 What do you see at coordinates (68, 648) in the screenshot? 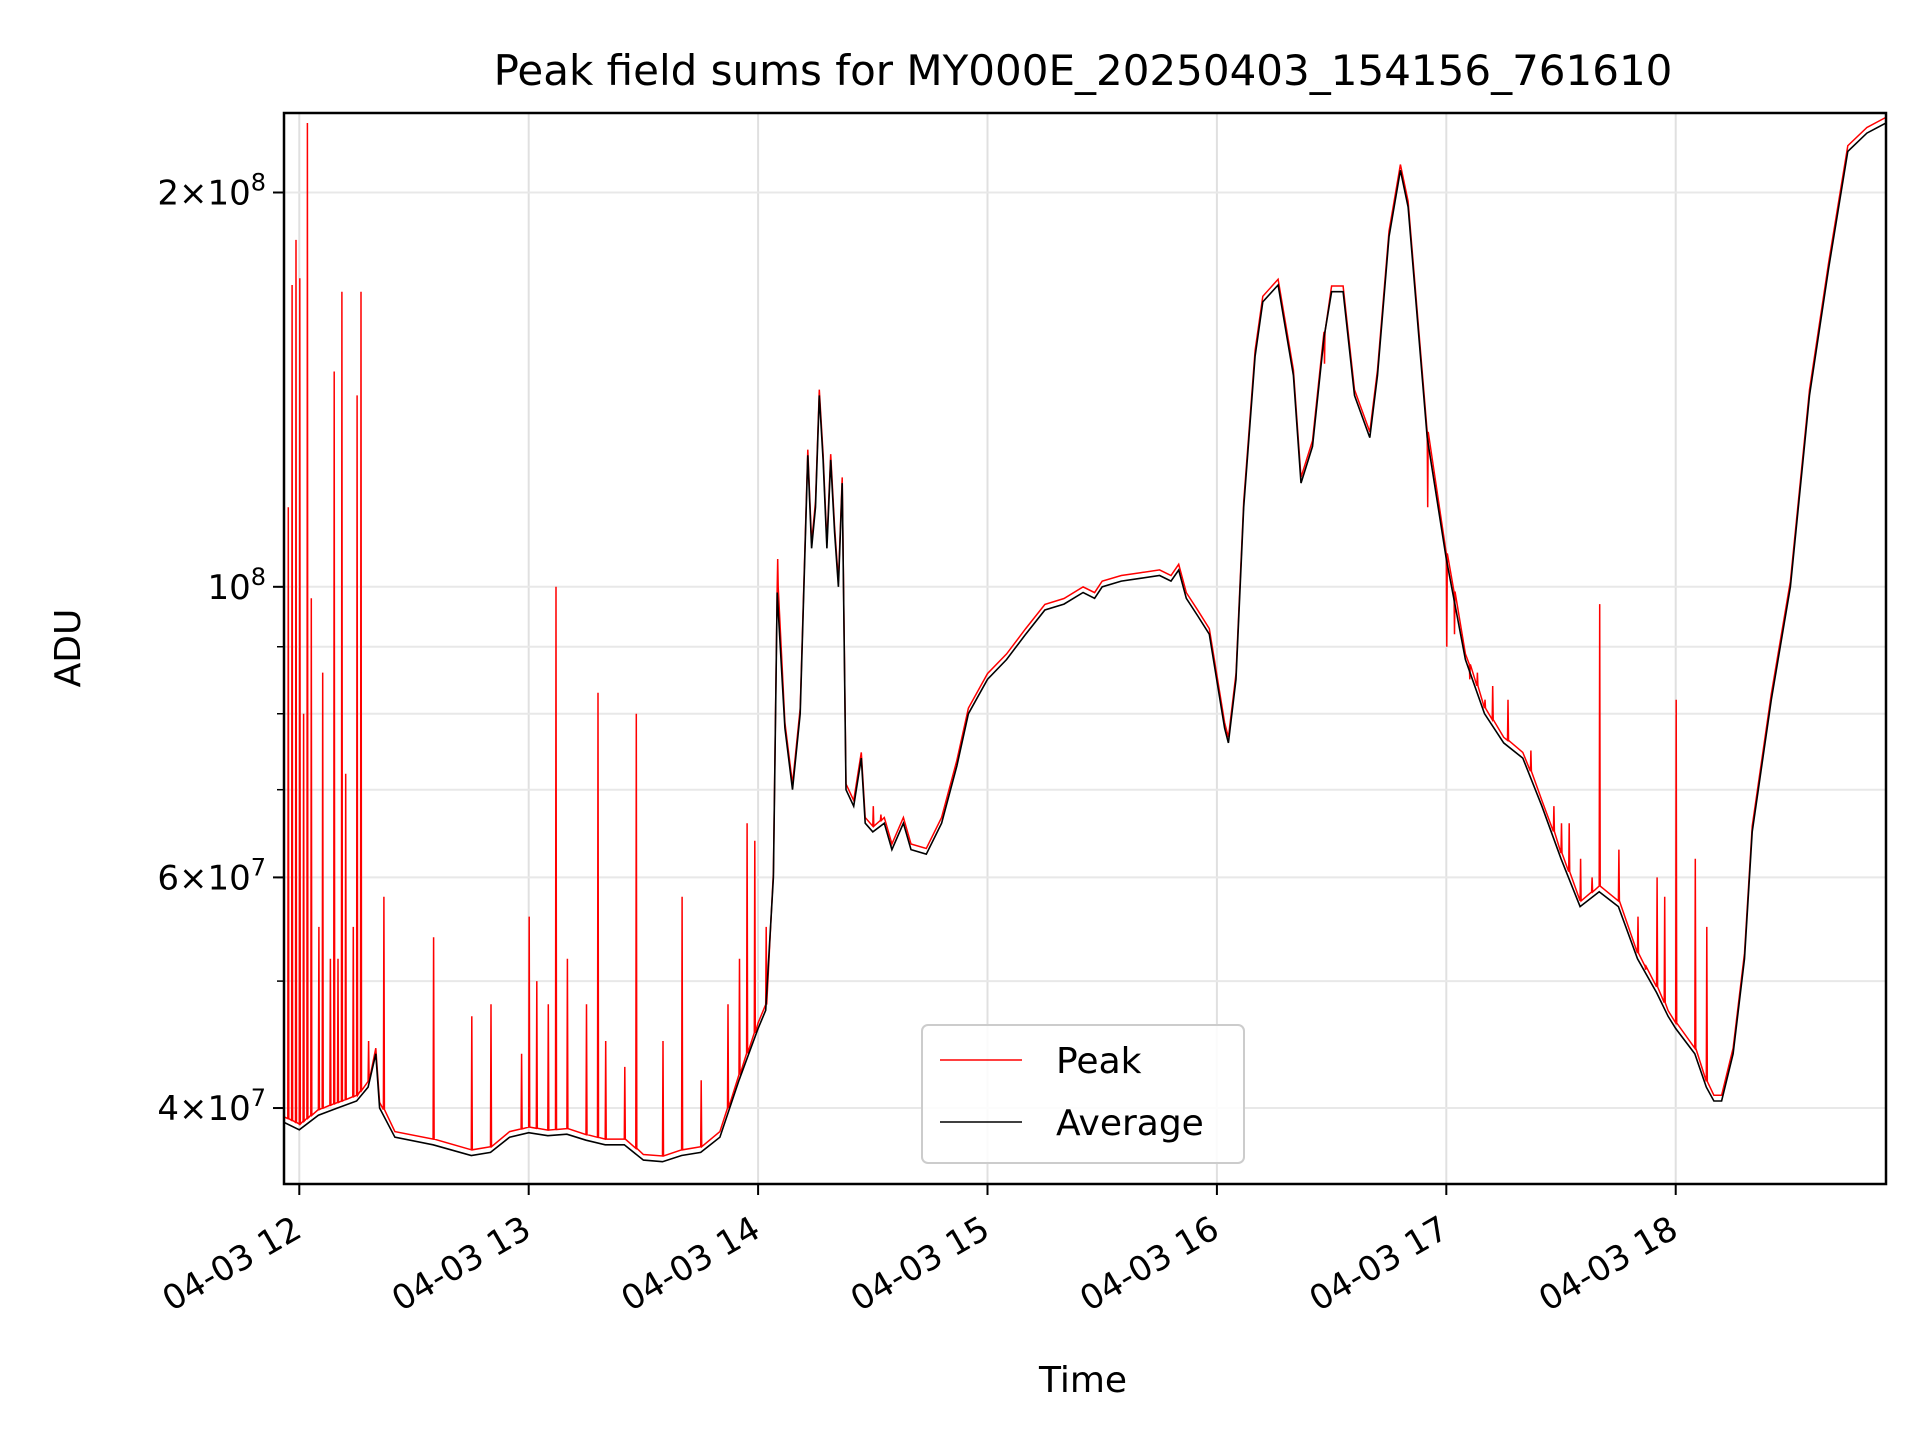
I see `y-axis-label: ADU` at bounding box center [68, 648].